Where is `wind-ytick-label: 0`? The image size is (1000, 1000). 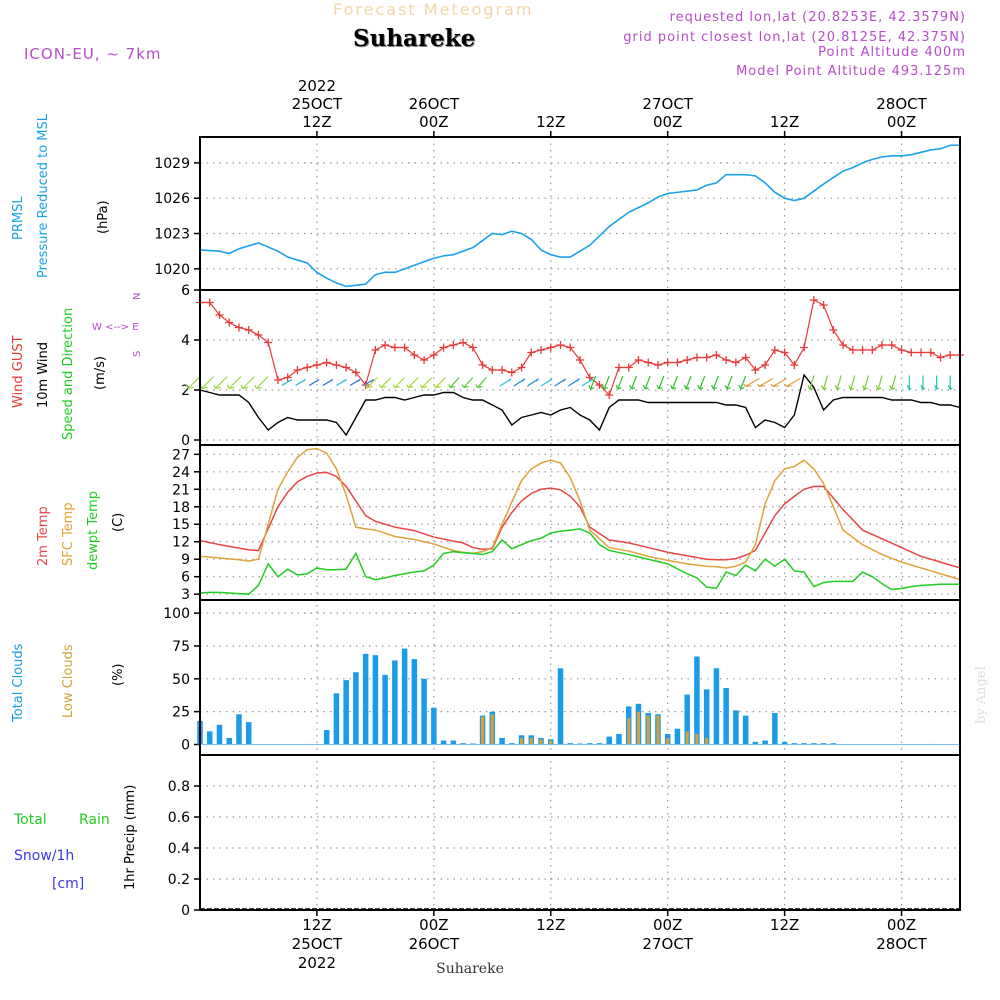 wind-ytick-label: 0 is located at coordinates (185, 441).